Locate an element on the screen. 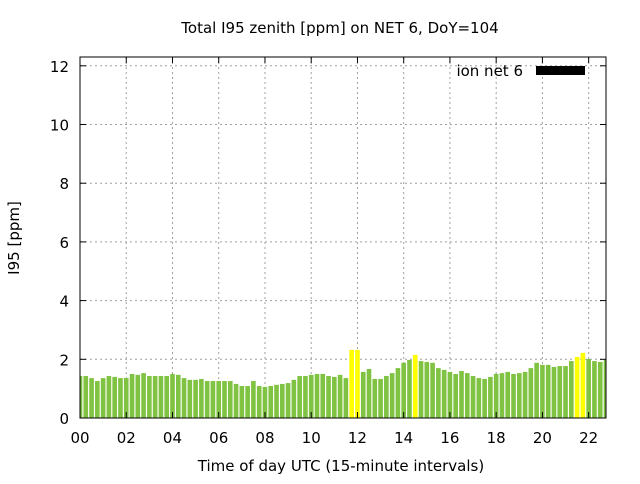 This screenshot has width=640, height=484. chart-title: Total I95 zenith [ppm] on NET 6, DoY=104 is located at coordinates (339, 28).